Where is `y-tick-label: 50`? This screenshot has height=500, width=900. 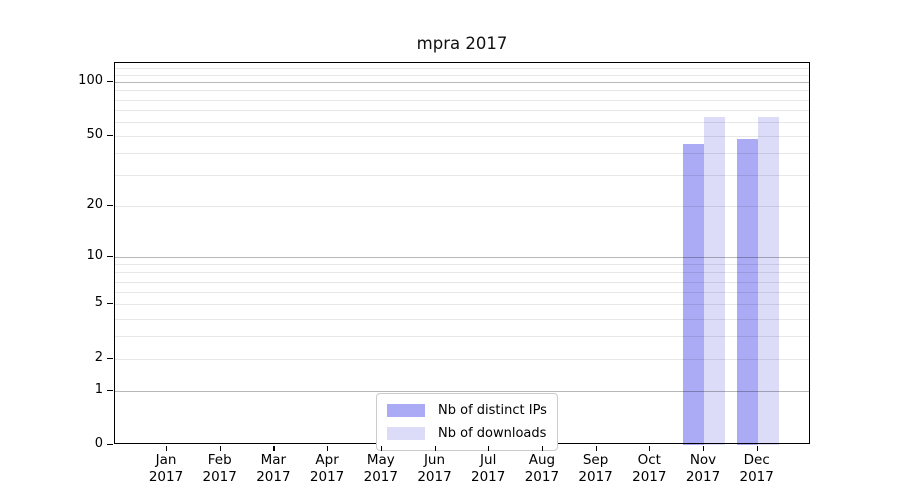 y-tick-label: 50 is located at coordinates (94, 134).